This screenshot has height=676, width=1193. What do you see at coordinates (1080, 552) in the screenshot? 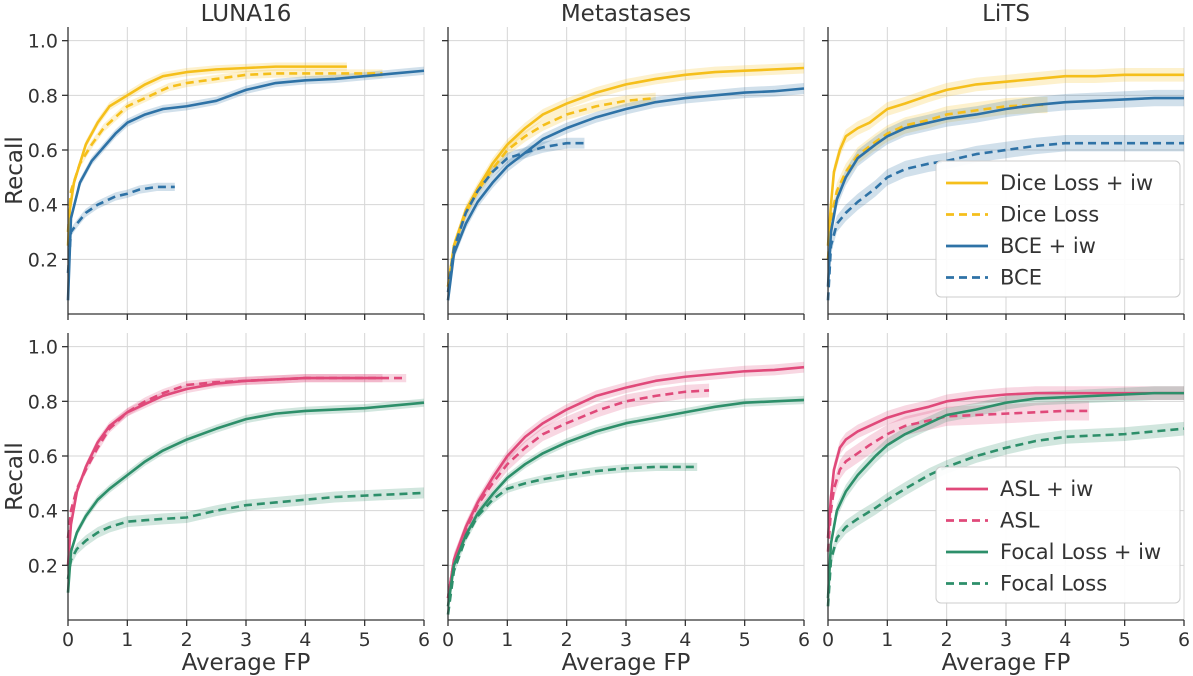
I see `legend-label: Focal Loss + iw` at bounding box center [1080, 552].